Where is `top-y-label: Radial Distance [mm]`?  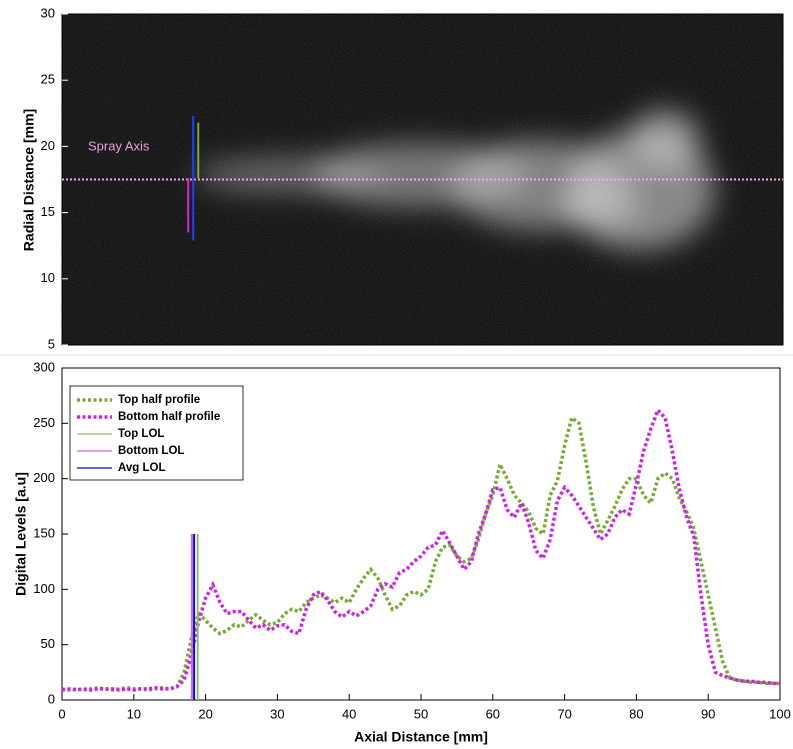 top-y-label: Radial Distance [mm] is located at coordinates (29, 180).